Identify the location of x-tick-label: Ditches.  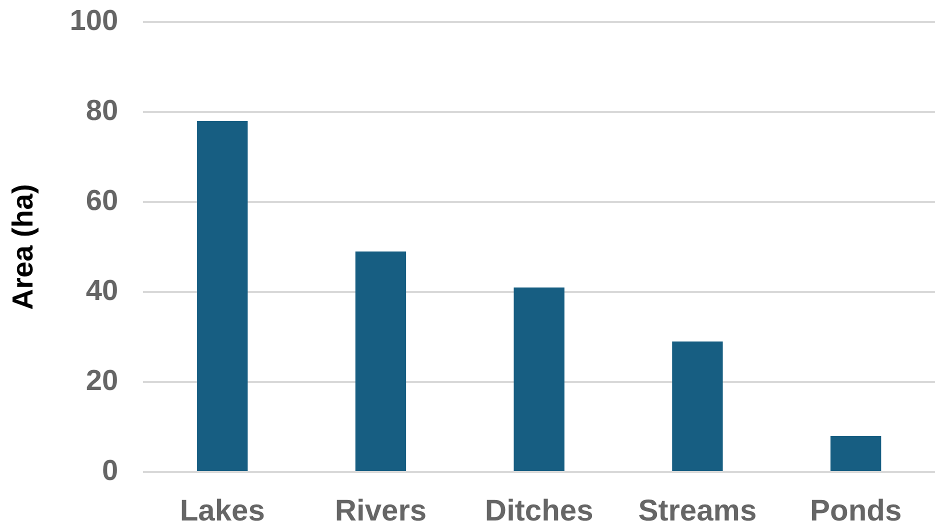
(539, 510).